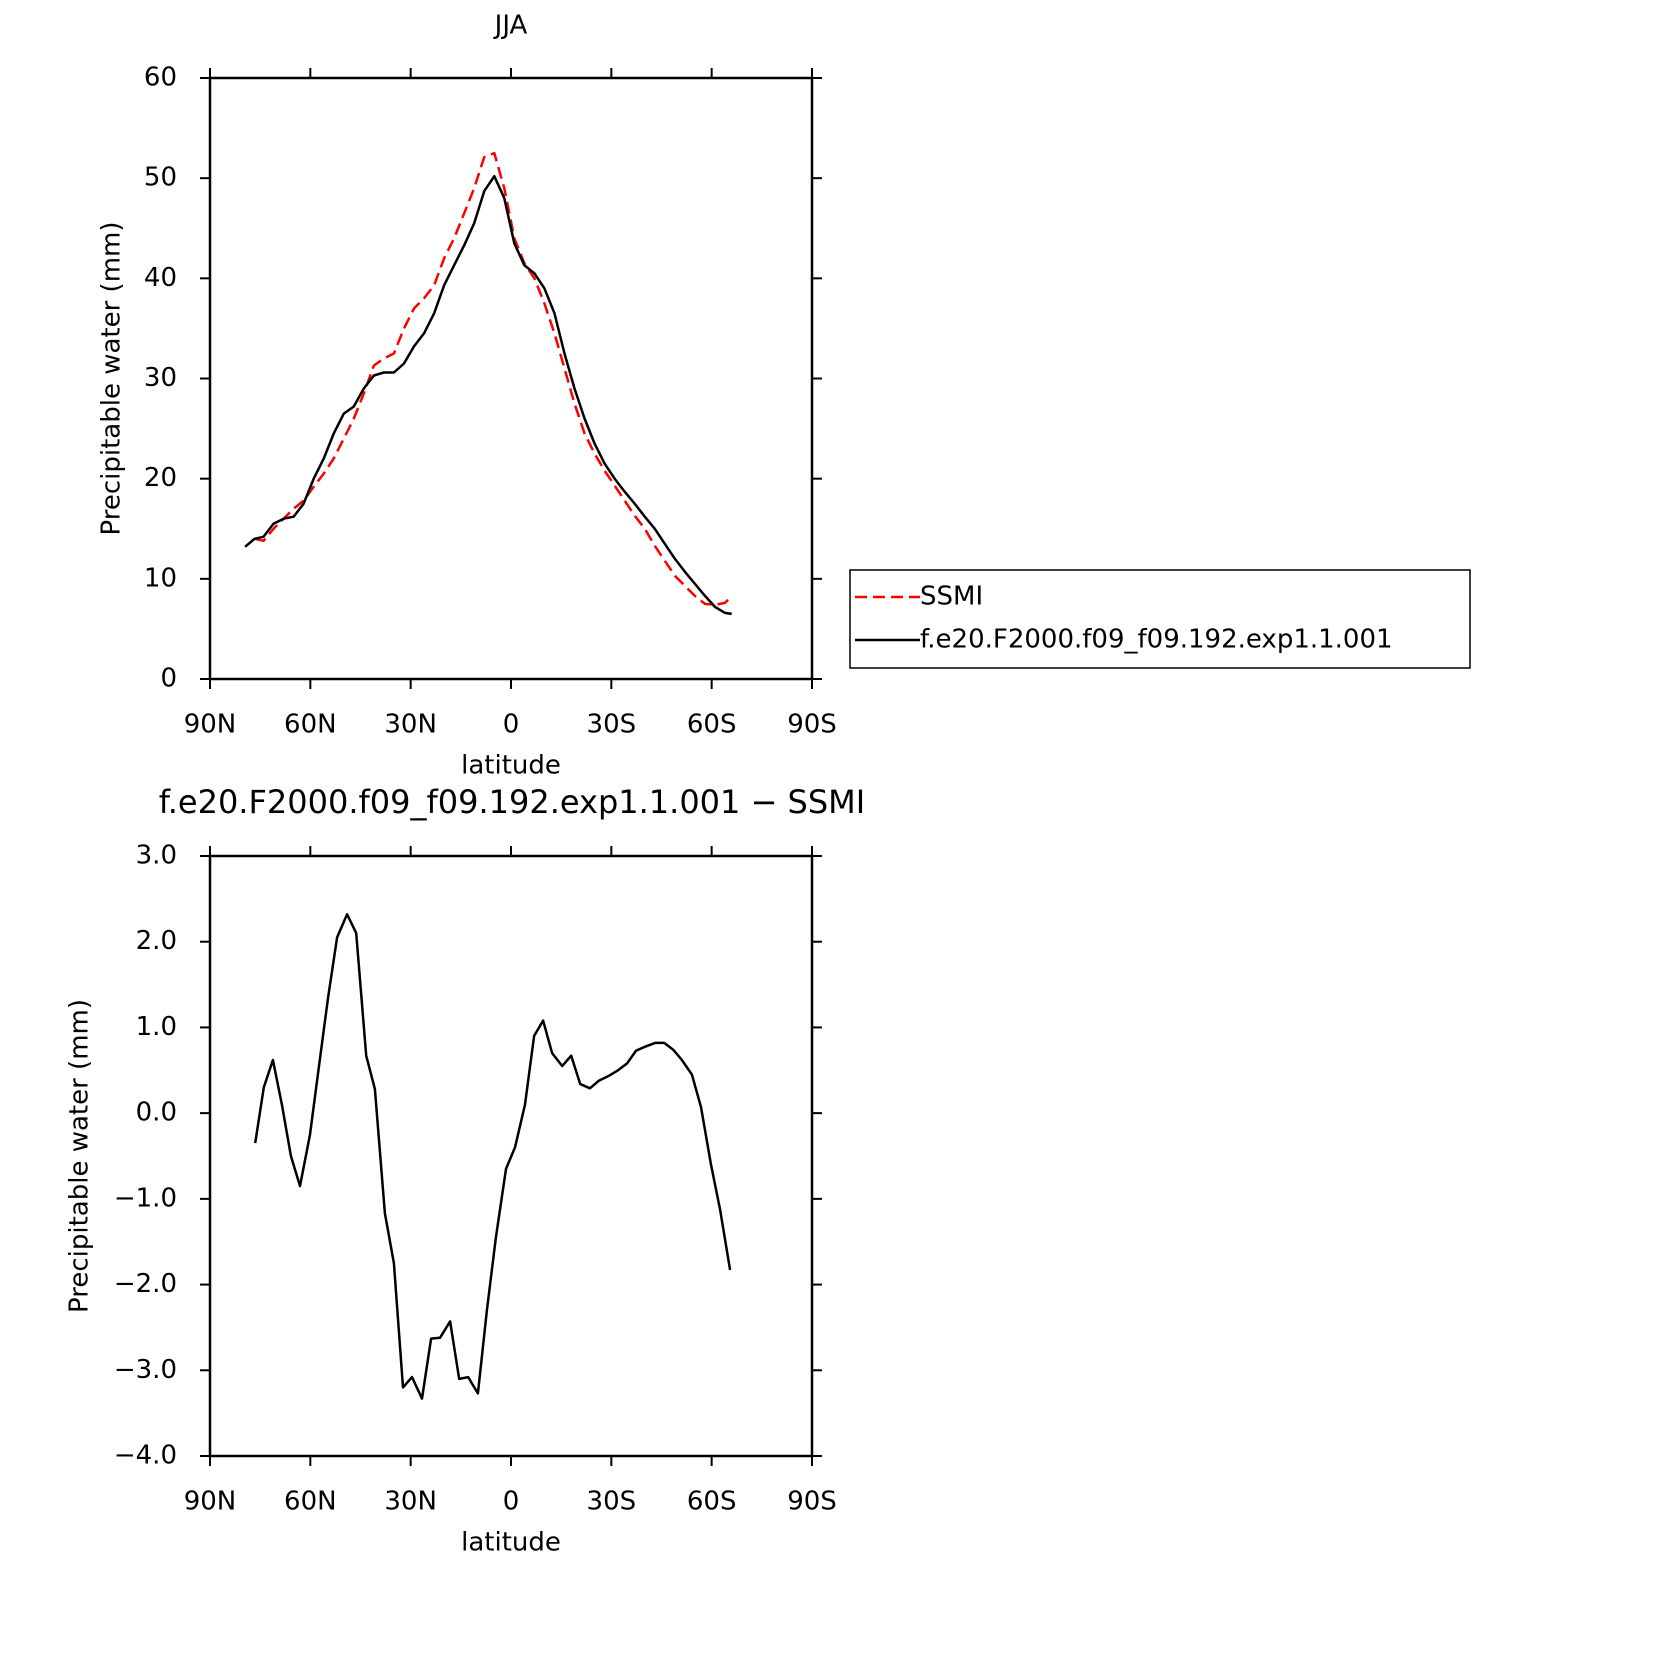 The height and width of the screenshot is (1669, 1672). What do you see at coordinates (160, 278) in the screenshot?
I see `y-tick-label: 40` at bounding box center [160, 278].